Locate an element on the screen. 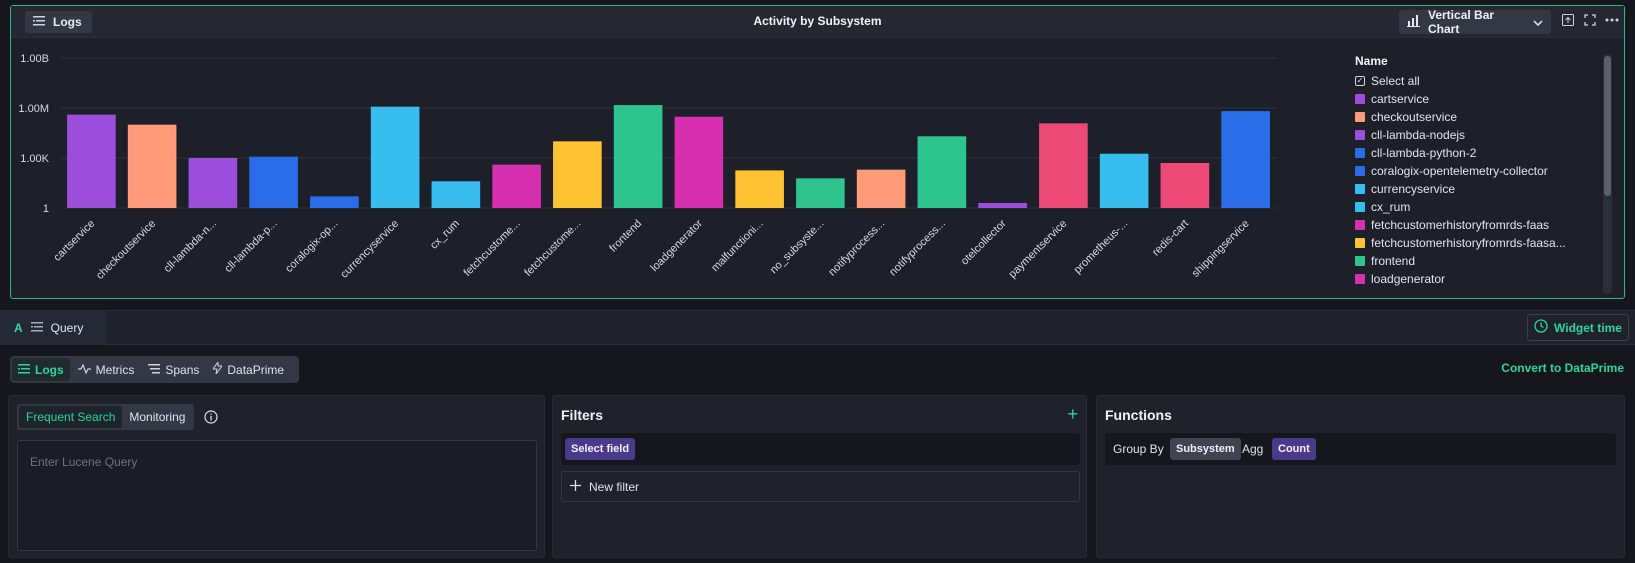 The height and width of the screenshot is (563, 1635). tab-dataprime: DataPrime is located at coordinates (248, 369).